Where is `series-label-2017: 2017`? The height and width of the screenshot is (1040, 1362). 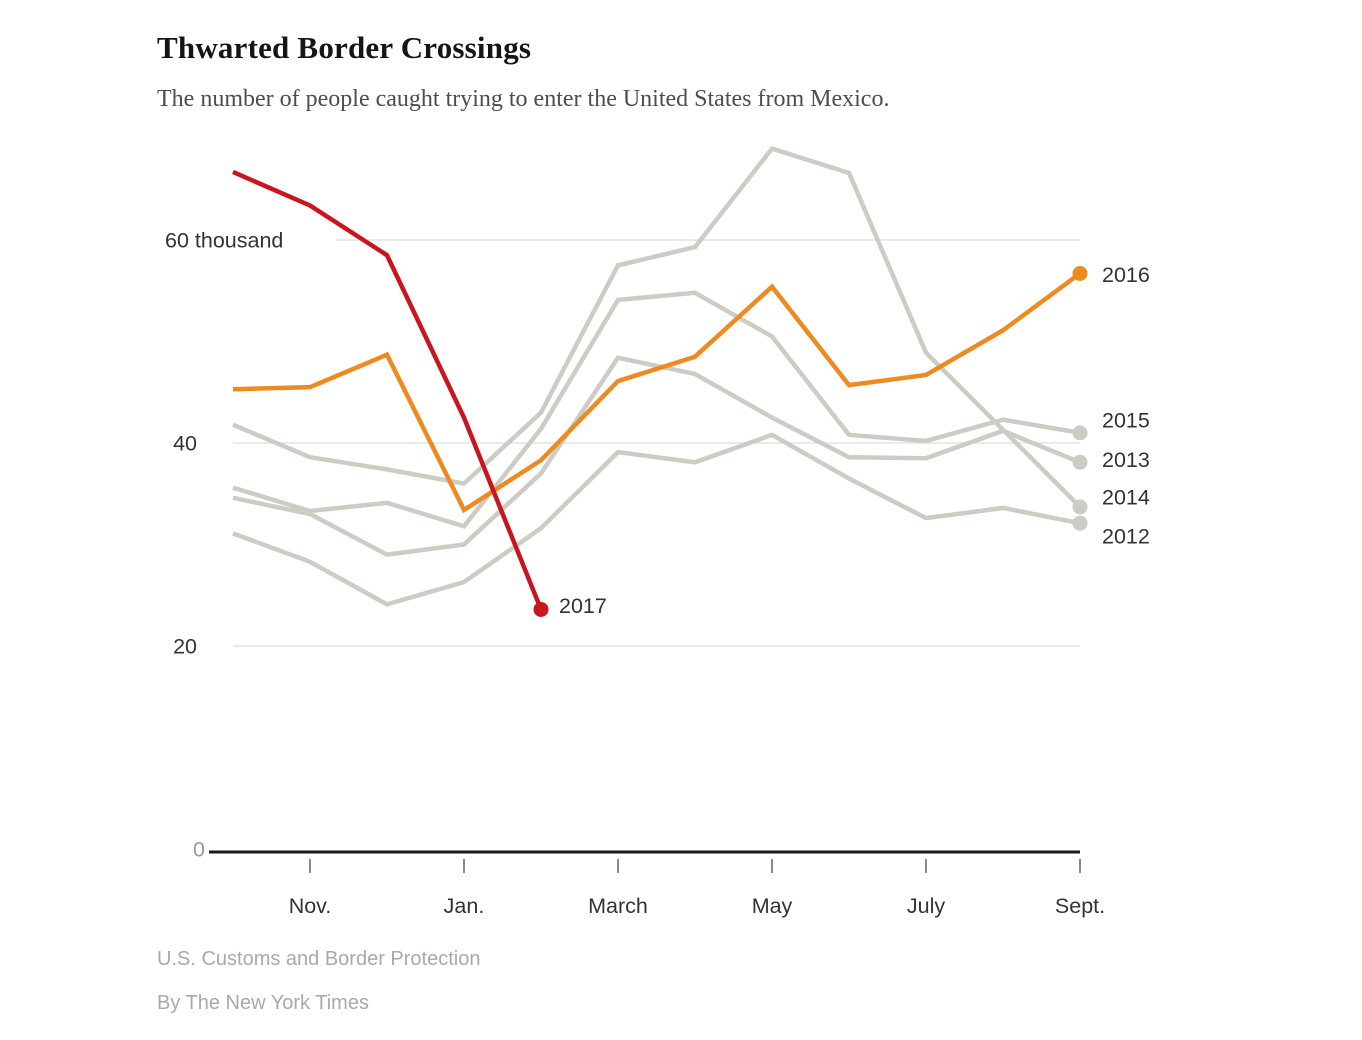
series-label-2017: 2017 is located at coordinates (583, 606).